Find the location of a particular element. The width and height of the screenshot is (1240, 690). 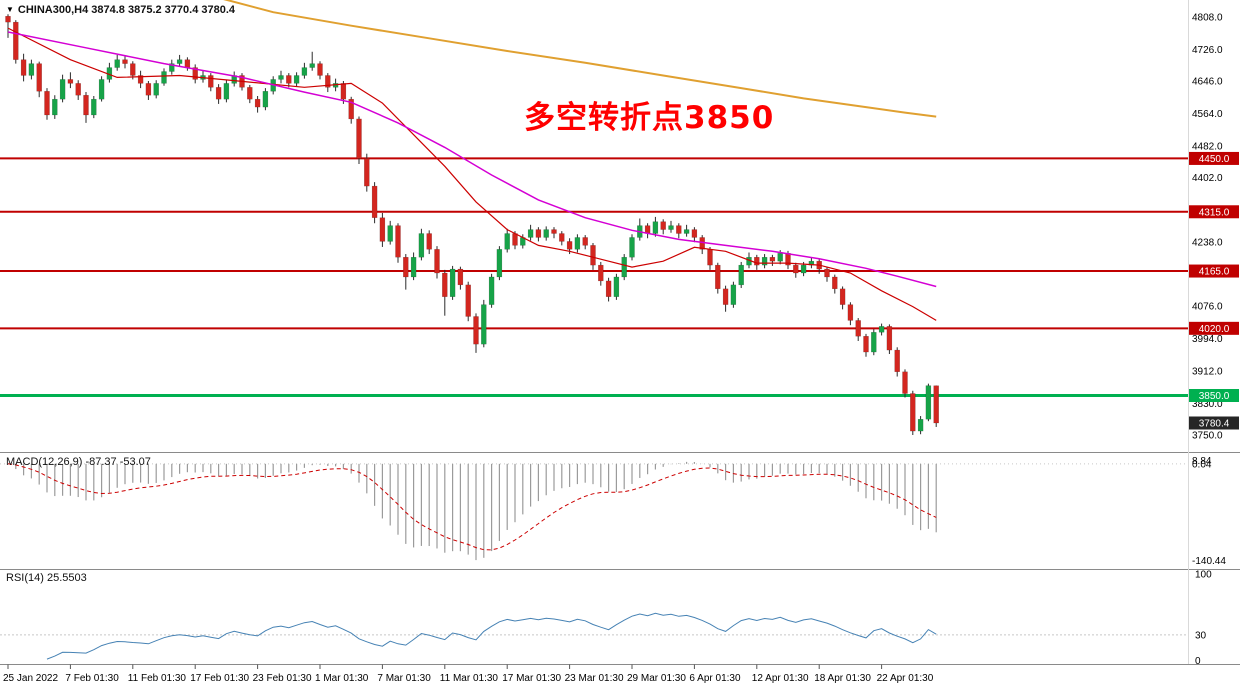

rsi-scale-label: 0 is located at coordinates (1198, 661).